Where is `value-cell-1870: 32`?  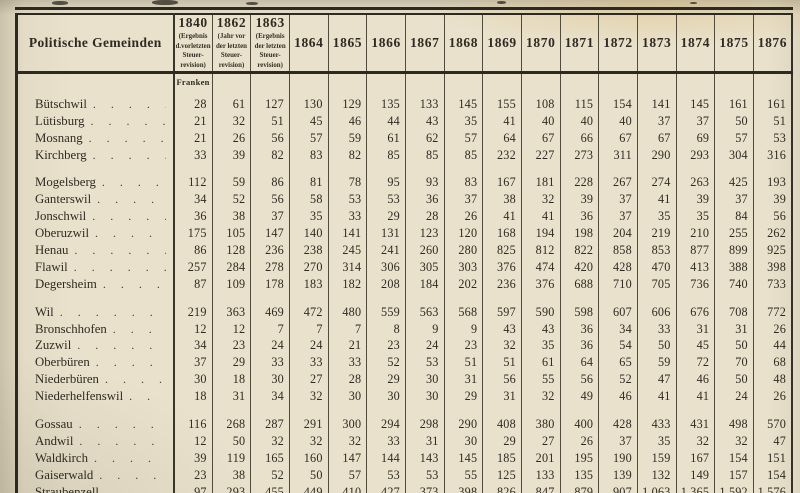 value-cell-1870: 32 is located at coordinates (540, 397).